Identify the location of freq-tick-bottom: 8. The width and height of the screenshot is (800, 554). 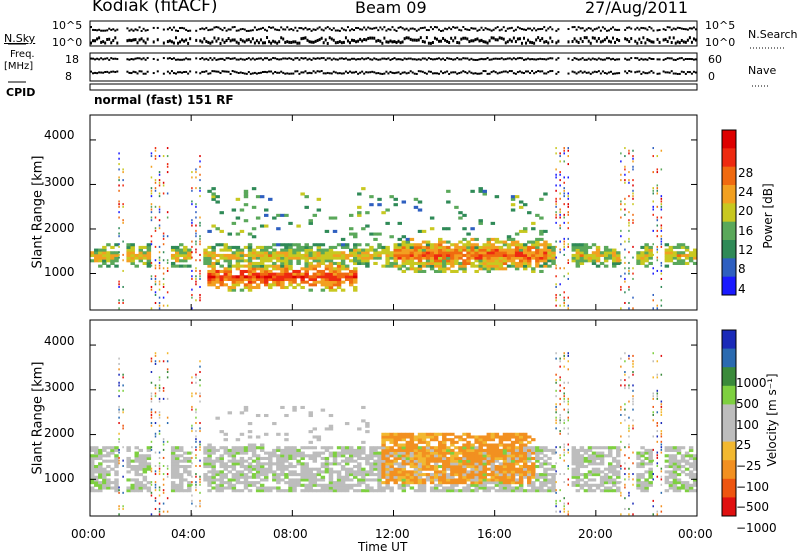
(68, 76).